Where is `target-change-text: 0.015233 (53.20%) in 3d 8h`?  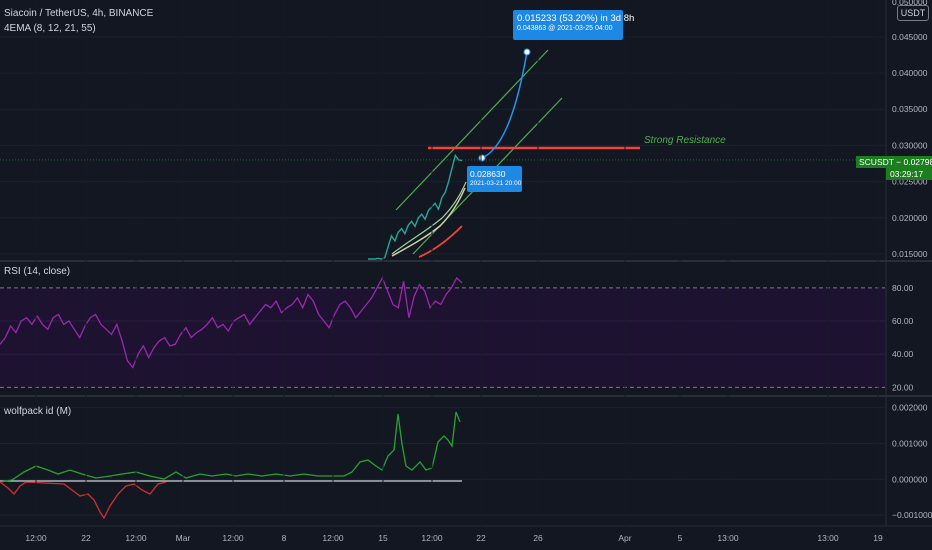 target-change-text: 0.015233 (53.20%) in 3d 8h is located at coordinates (576, 18).